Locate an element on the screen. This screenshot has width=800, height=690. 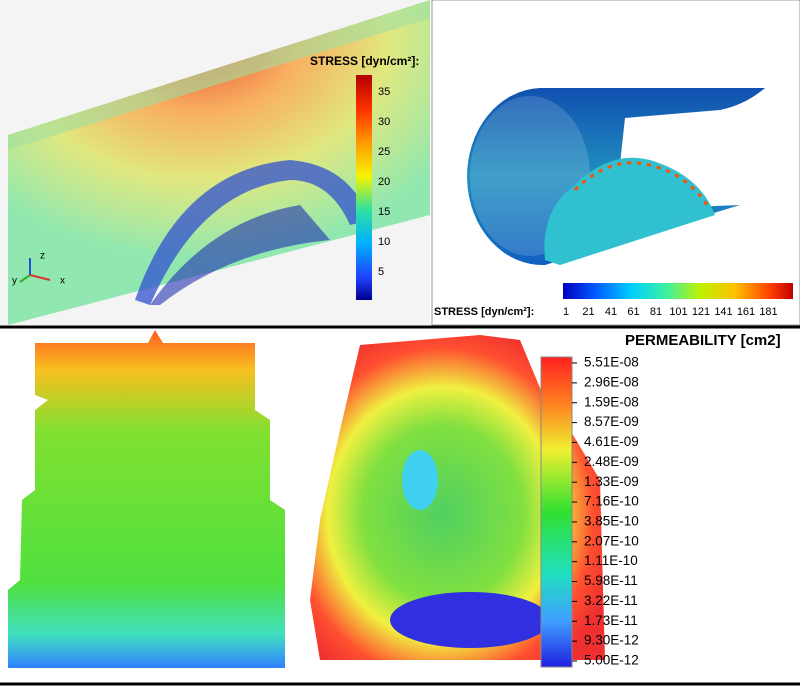
colorbar-tick-label: 2.96E-08 is located at coordinates (611, 381).